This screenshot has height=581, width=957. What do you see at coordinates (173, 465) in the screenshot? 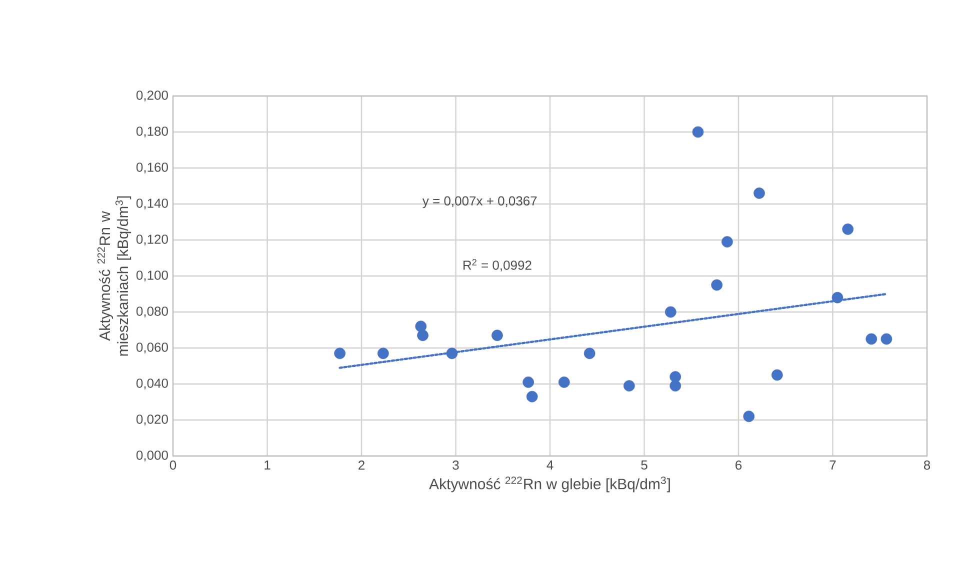
I see `x-tick-label: 0` at bounding box center [173, 465].